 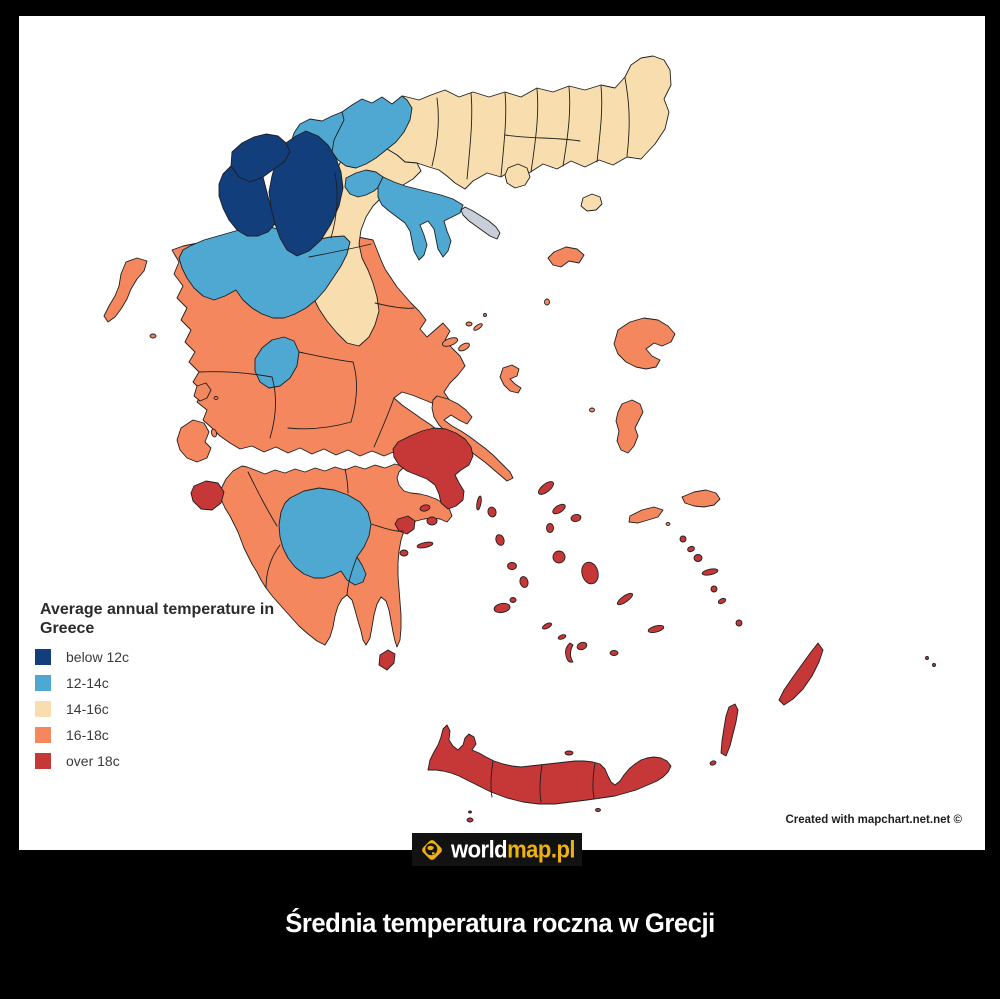 I want to click on island-skopelos-e, so click(x=464, y=347).